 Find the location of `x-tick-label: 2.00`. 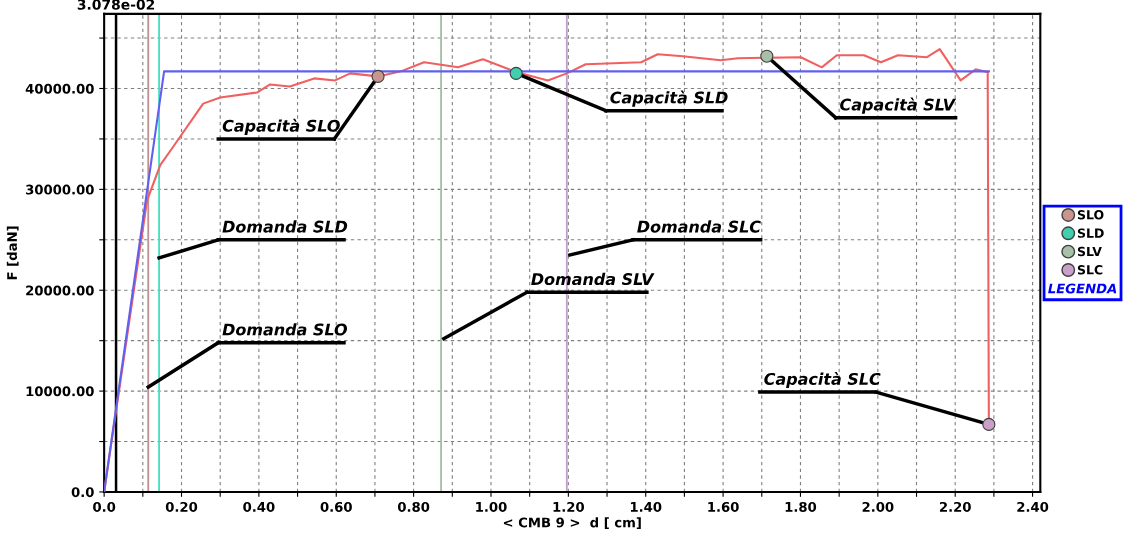

x-tick-label: 2.00 is located at coordinates (878, 506).